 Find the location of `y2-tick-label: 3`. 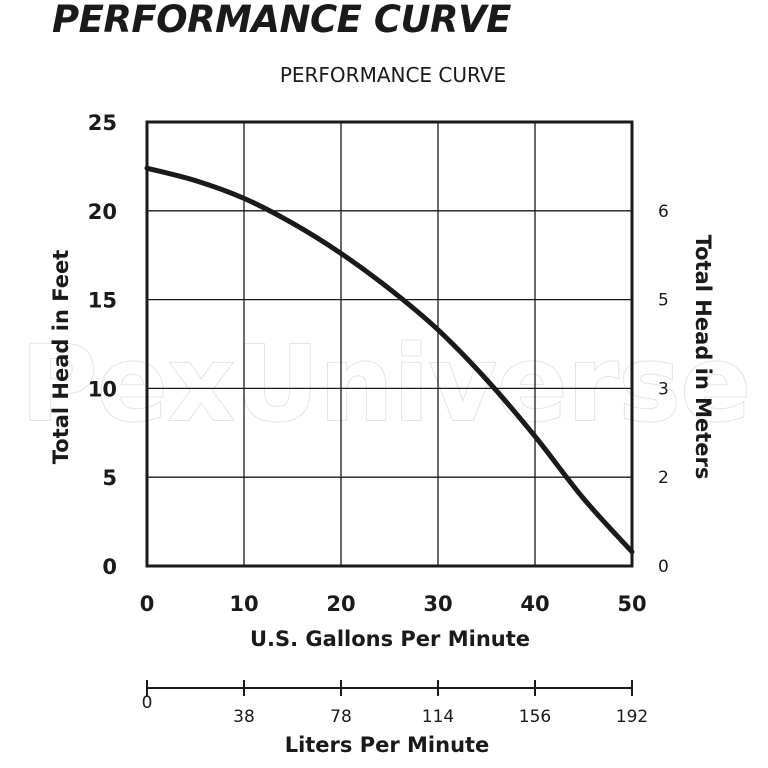

y2-tick-label: 3 is located at coordinates (663, 389).